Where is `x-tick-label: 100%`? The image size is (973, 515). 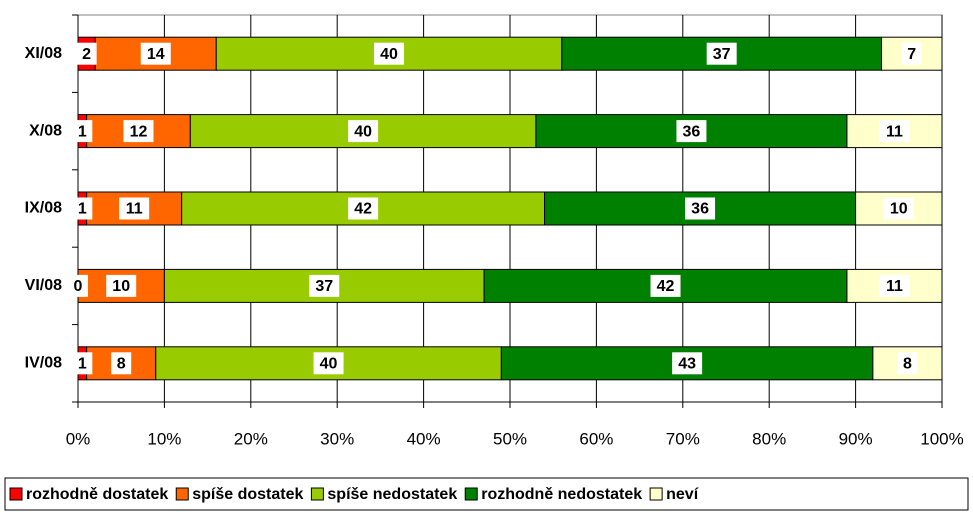
x-tick-label: 100% is located at coordinates (941, 438).